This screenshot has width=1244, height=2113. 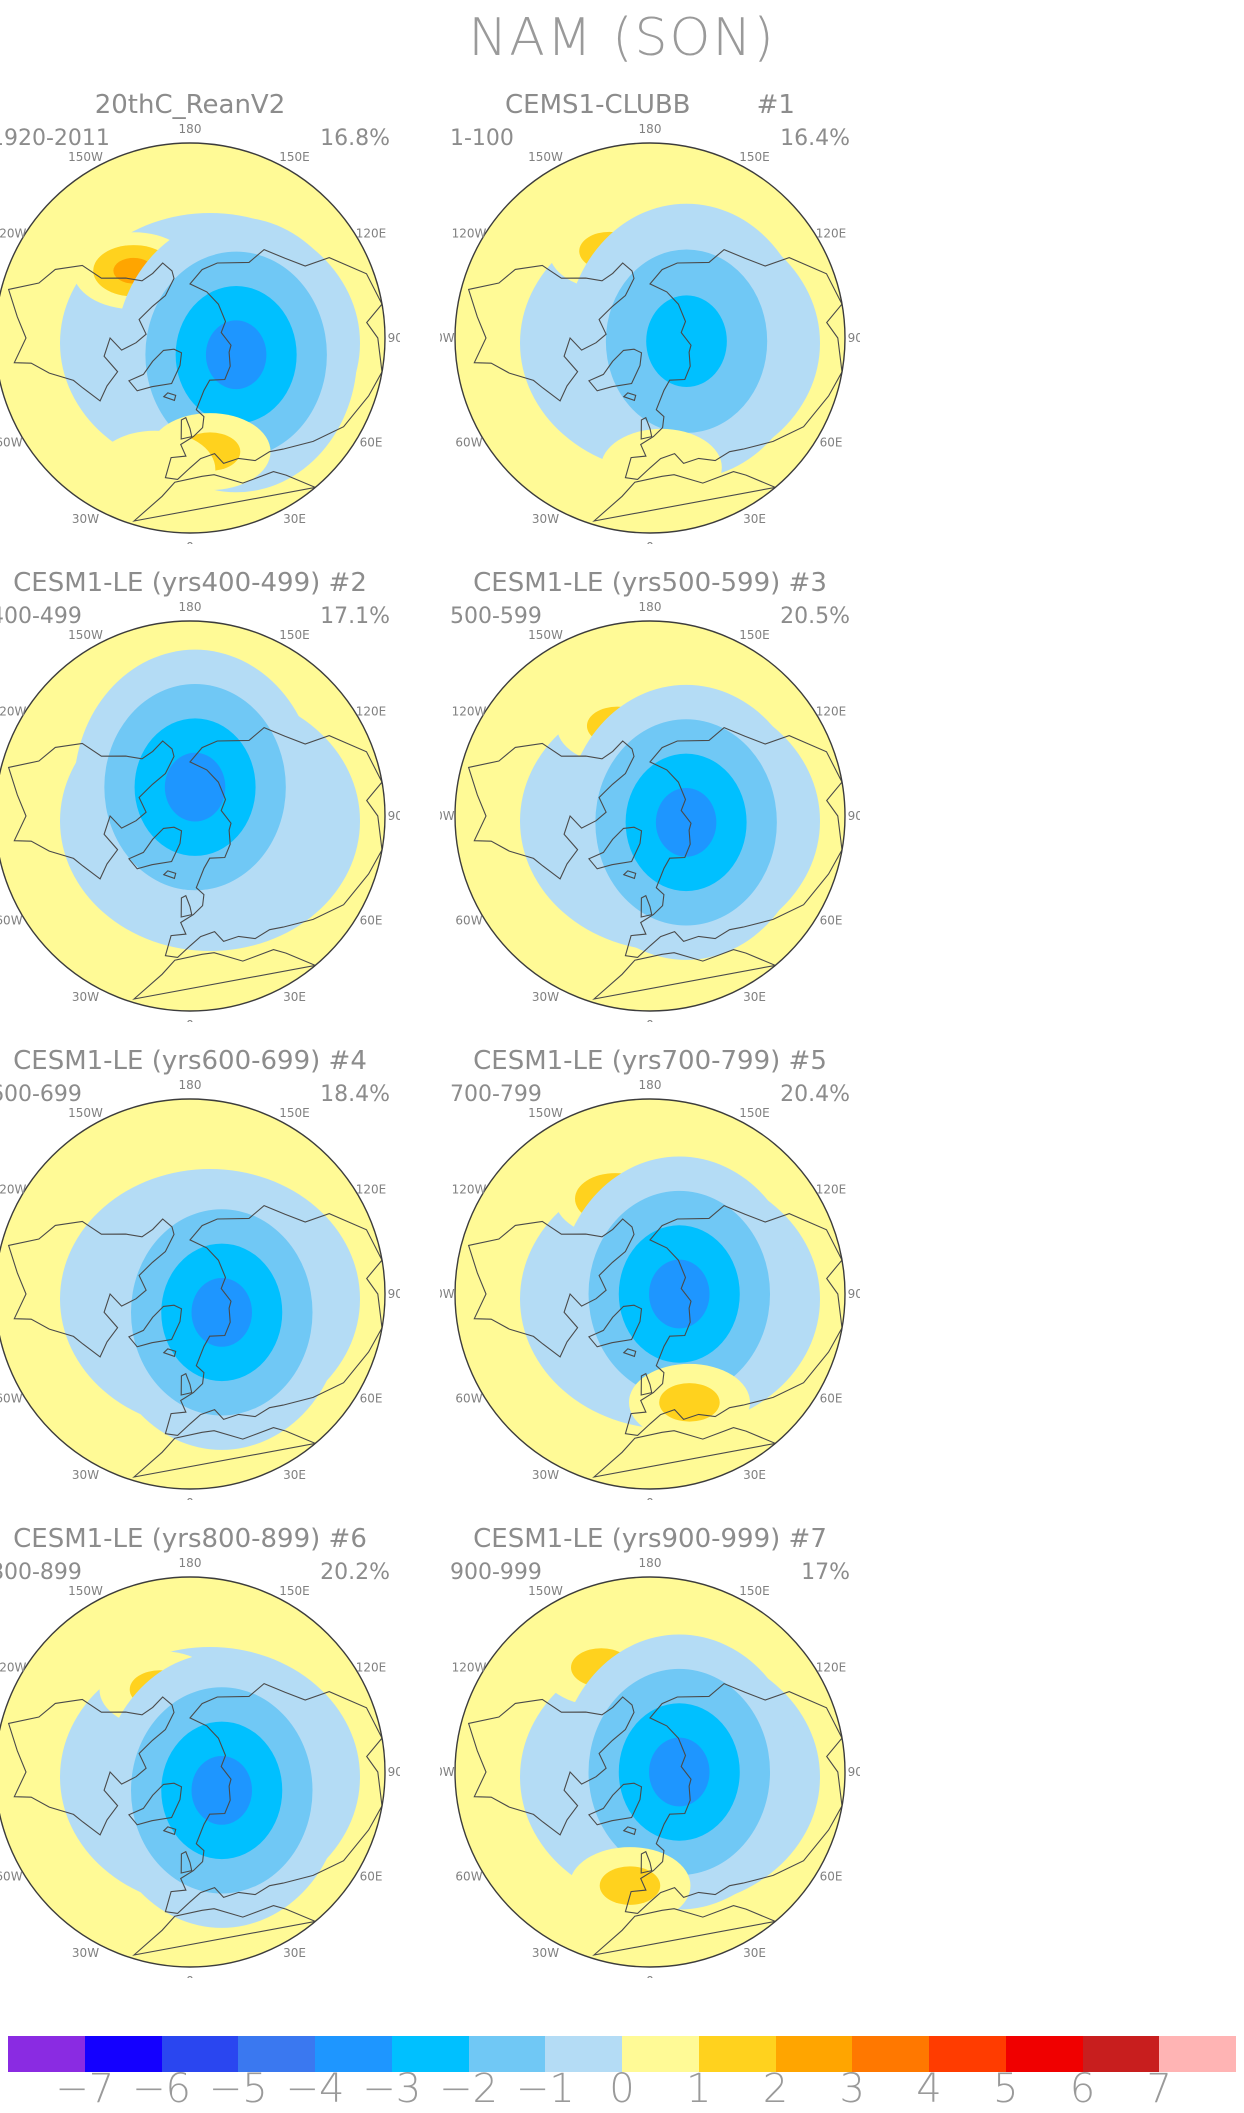 I want to click on colorbar-tick-label: 6, so click(x=1082, y=2089).